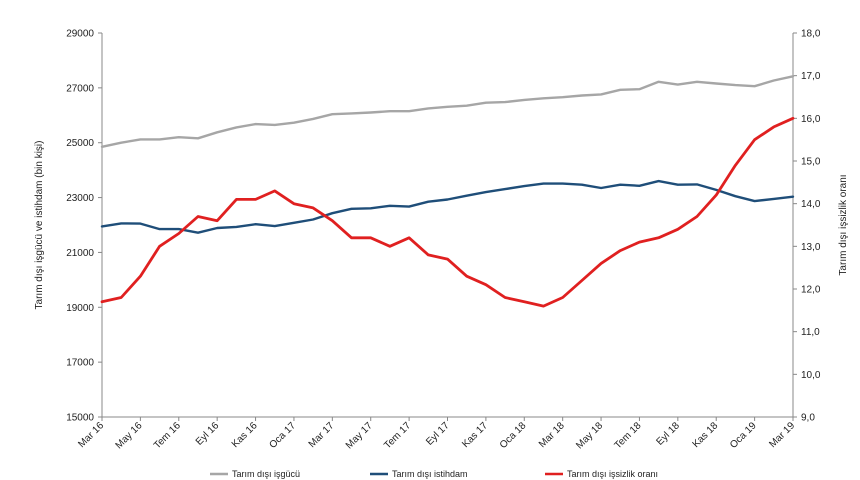 Image resolution: width=860 pixels, height=480 pixels. I want to click on x-tick-label: Kas 16, so click(245, 435).